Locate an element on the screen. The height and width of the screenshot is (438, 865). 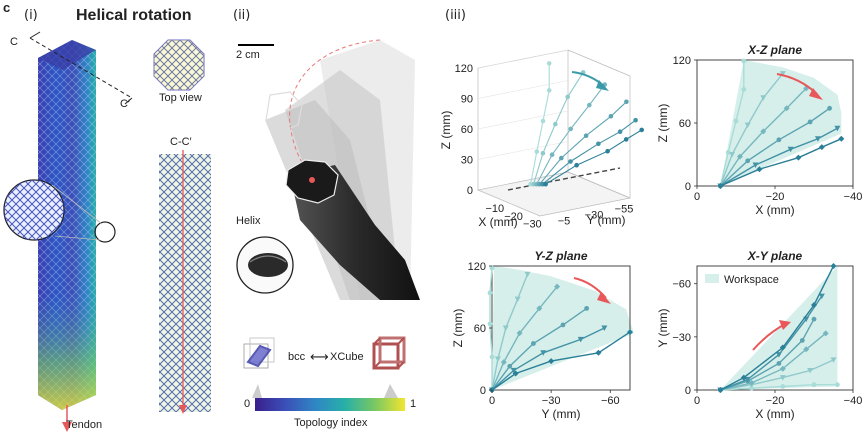
panel-ii-label: (ii) is located at coordinates (242, 15).